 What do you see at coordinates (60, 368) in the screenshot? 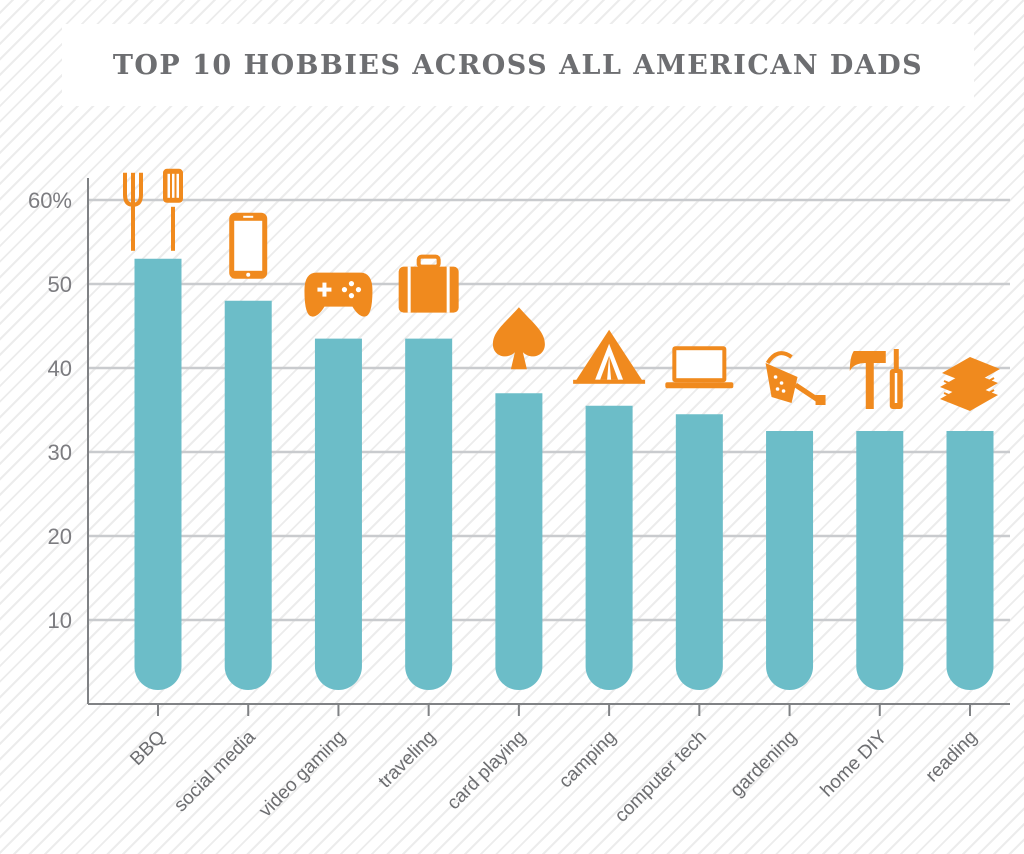
I see `y-tick-label: 40` at bounding box center [60, 368].